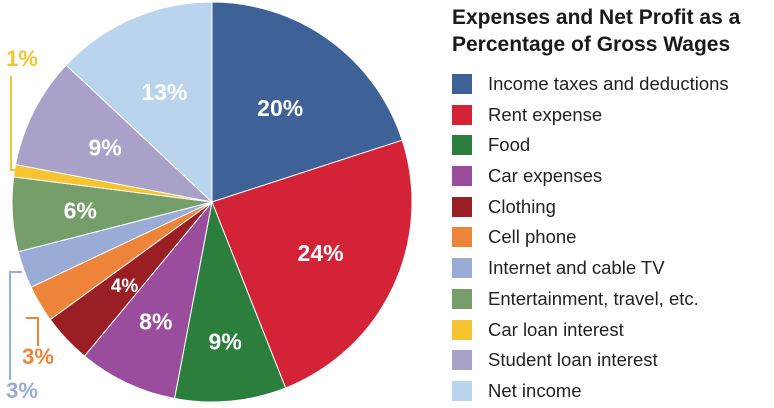 The width and height of the screenshot is (774, 408). Describe the element at coordinates (545, 176) in the screenshot. I see `legend-label: Car expenses` at that location.